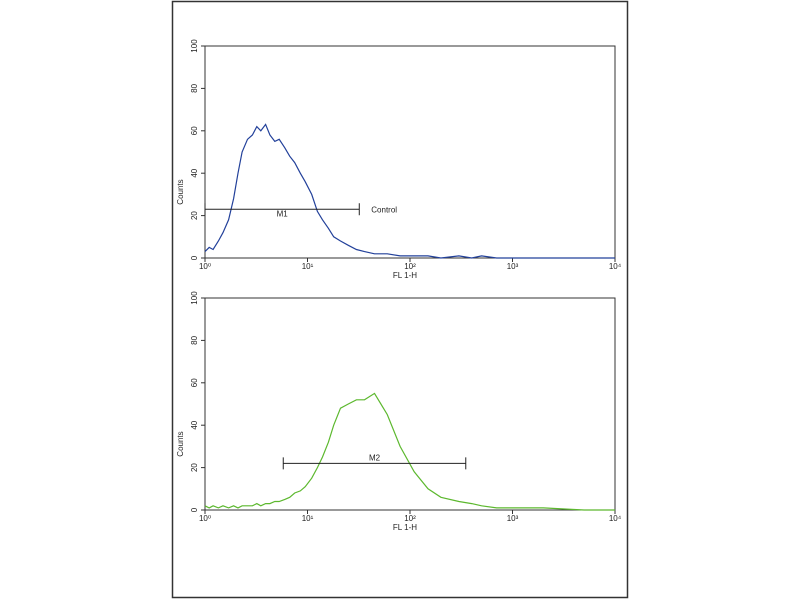  What do you see at coordinates (283, 213) in the screenshot?
I see `marker-label: M1` at bounding box center [283, 213].